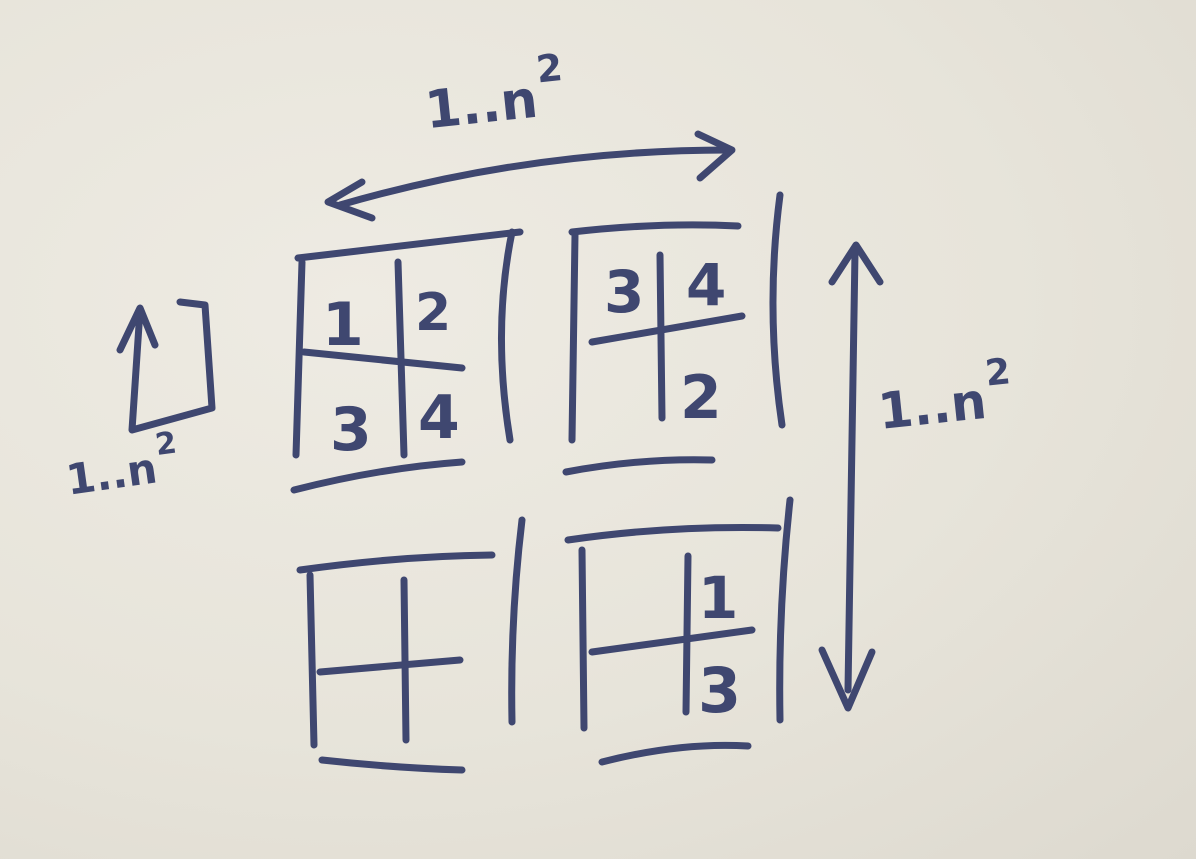 This screenshot has height=859, width=1196. I want to click on block-top-right, so click(674, 333).